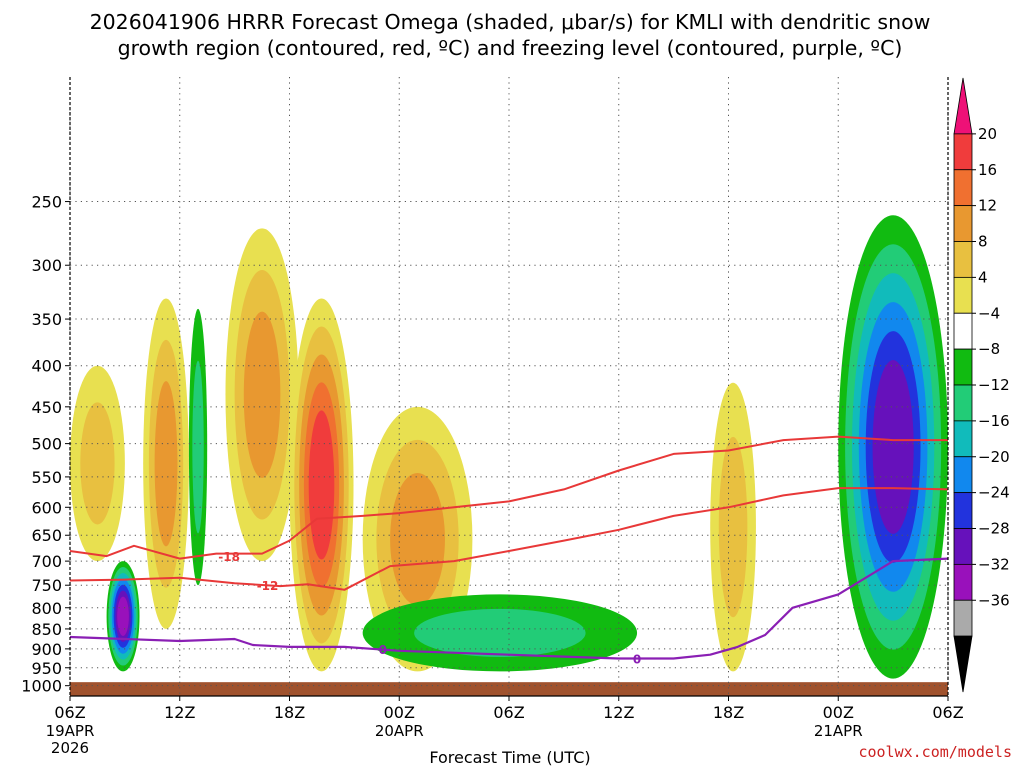 Image resolution: width=1024 pixels, height=768 pixels. Describe the element at coordinates (46, 561) in the screenshot. I see `y-tick-label-700: 700` at that location.